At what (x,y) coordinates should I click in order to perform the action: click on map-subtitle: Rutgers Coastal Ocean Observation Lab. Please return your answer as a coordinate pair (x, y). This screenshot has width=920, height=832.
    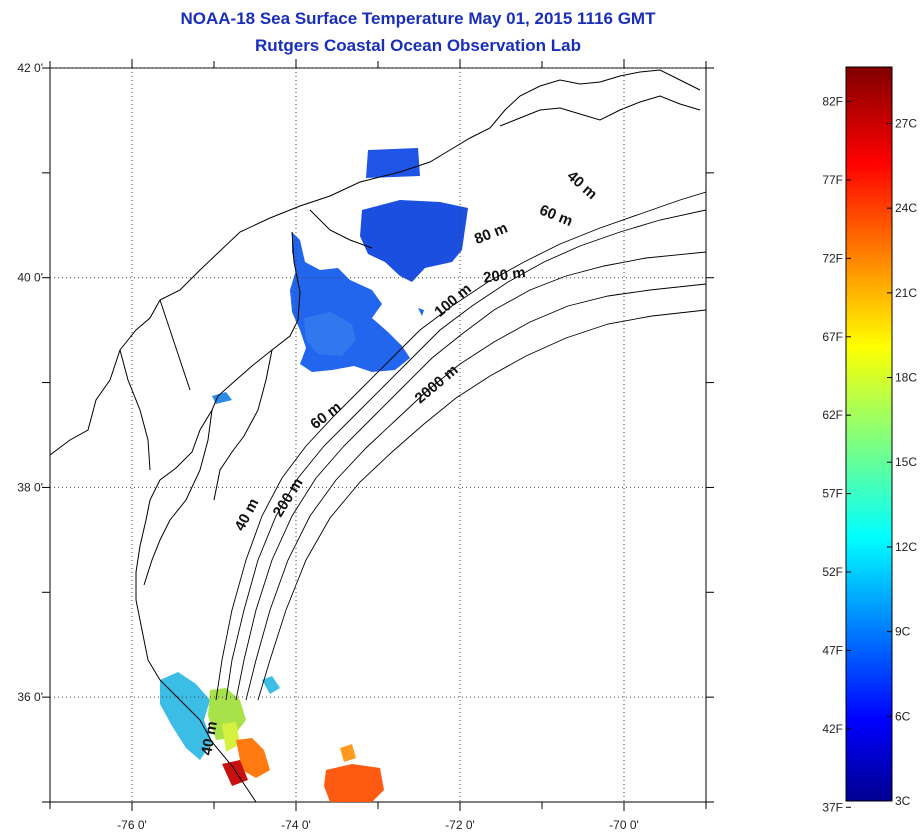
    Looking at the image, I should click on (418, 45).